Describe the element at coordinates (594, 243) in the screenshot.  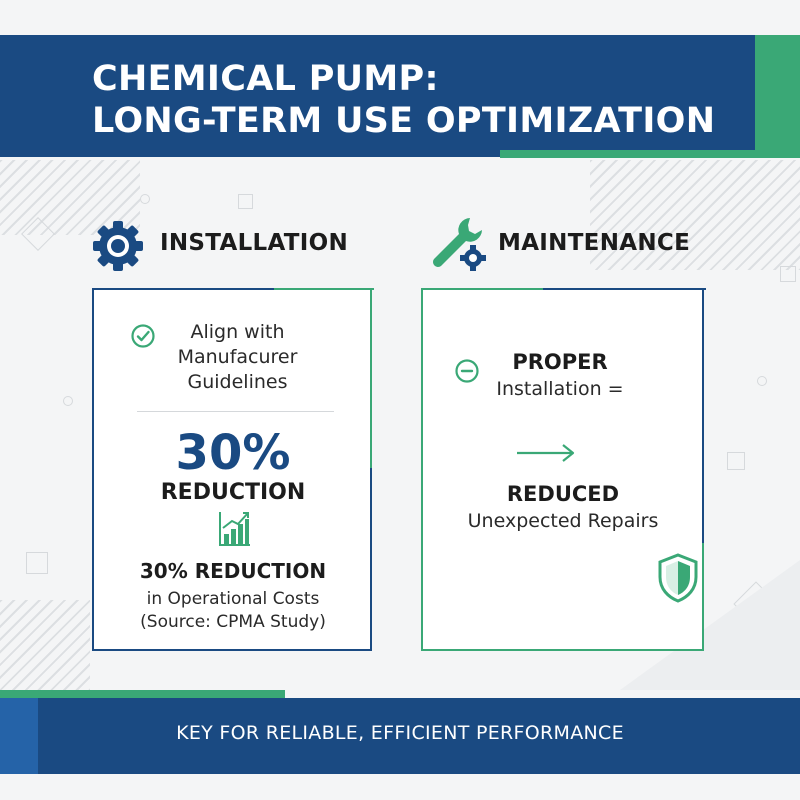
I see `maintenance-heading: MAINTENANCE` at that location.